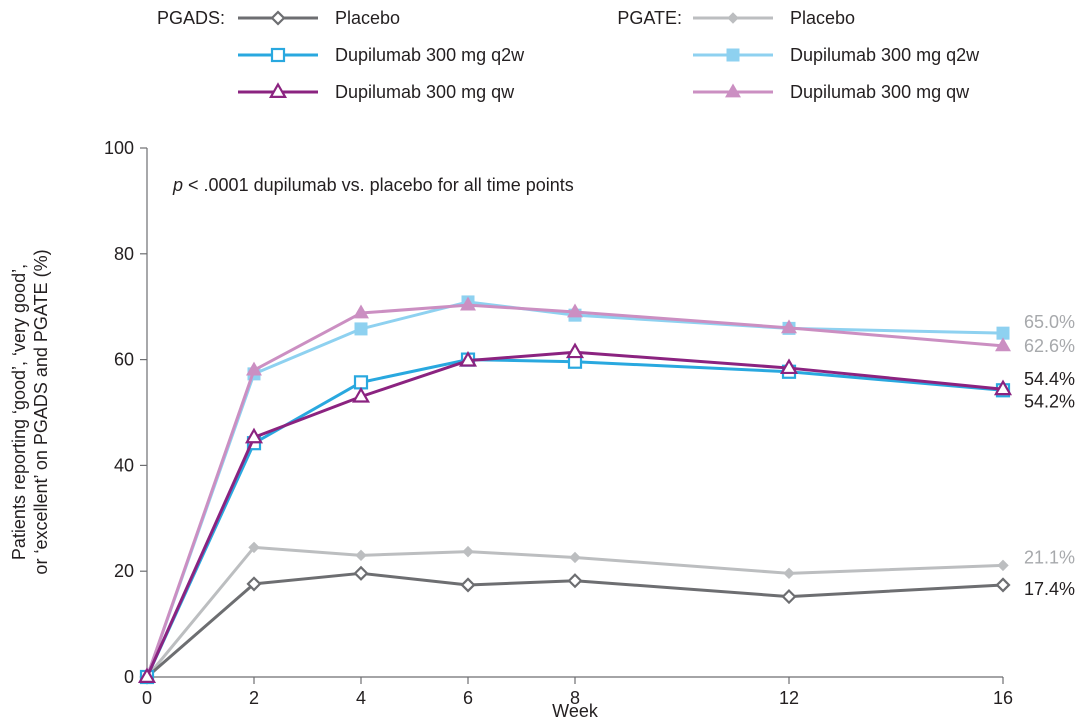  What do you see at coordinates (1049, 401) in the screenshot?
I see `end-value-label: 54.2%` at bounding box center [1049, 401].